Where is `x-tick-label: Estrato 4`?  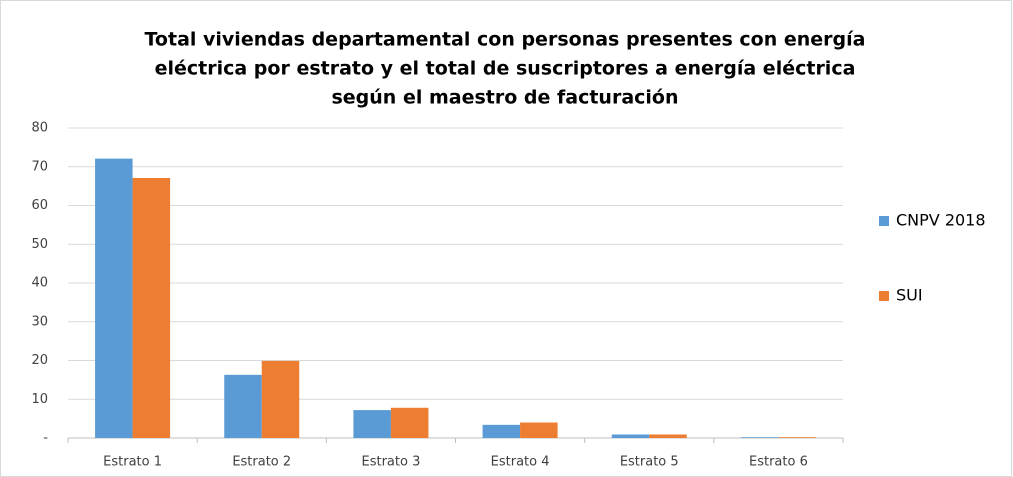
x-tick-label: Estrato 4 is located at coordinates (520, 462).